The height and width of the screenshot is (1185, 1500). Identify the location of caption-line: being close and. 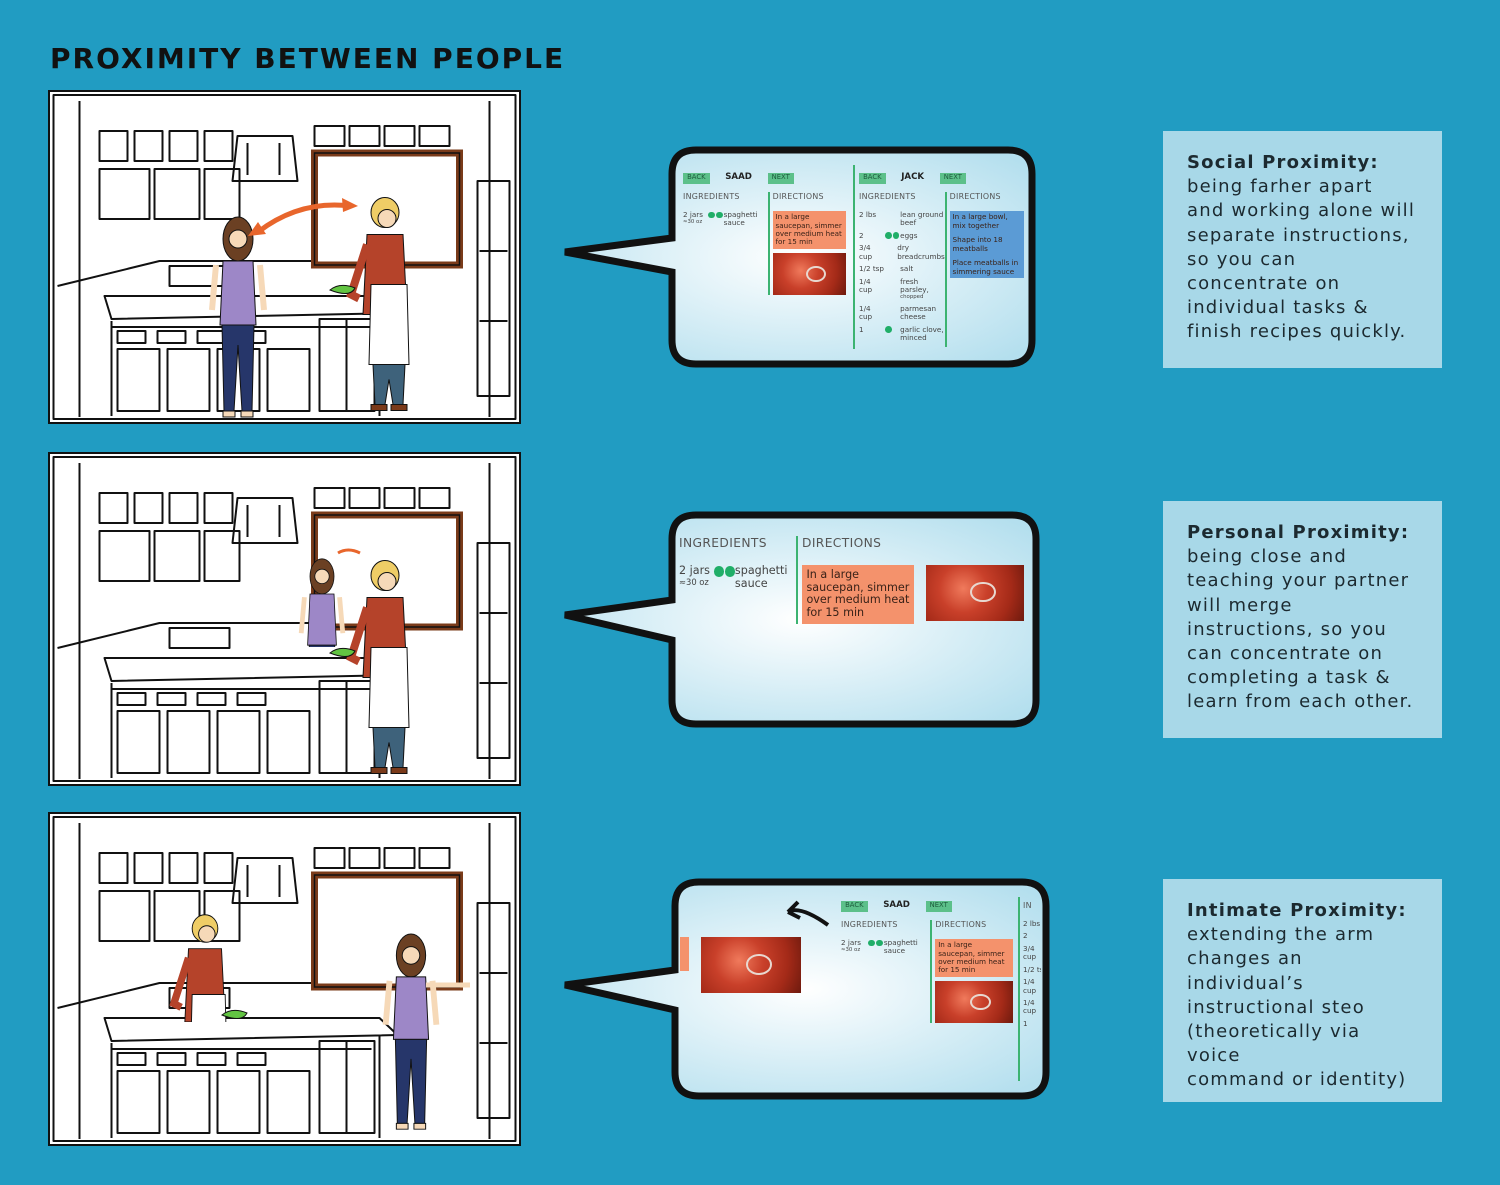
(1267, 557).